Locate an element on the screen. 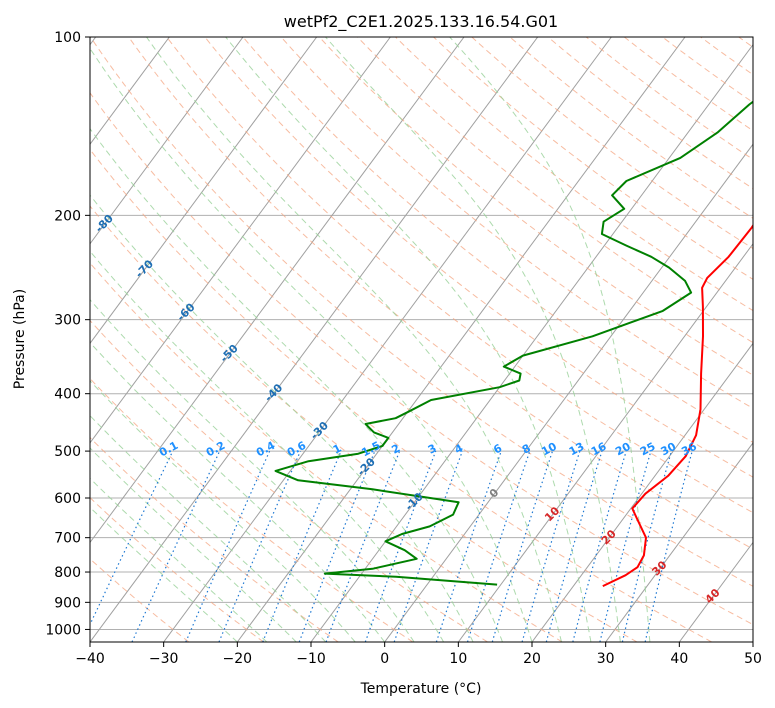 This screenshot has width=775, height=708. y-tick-label: 700 is located at coordinates (67, 539).